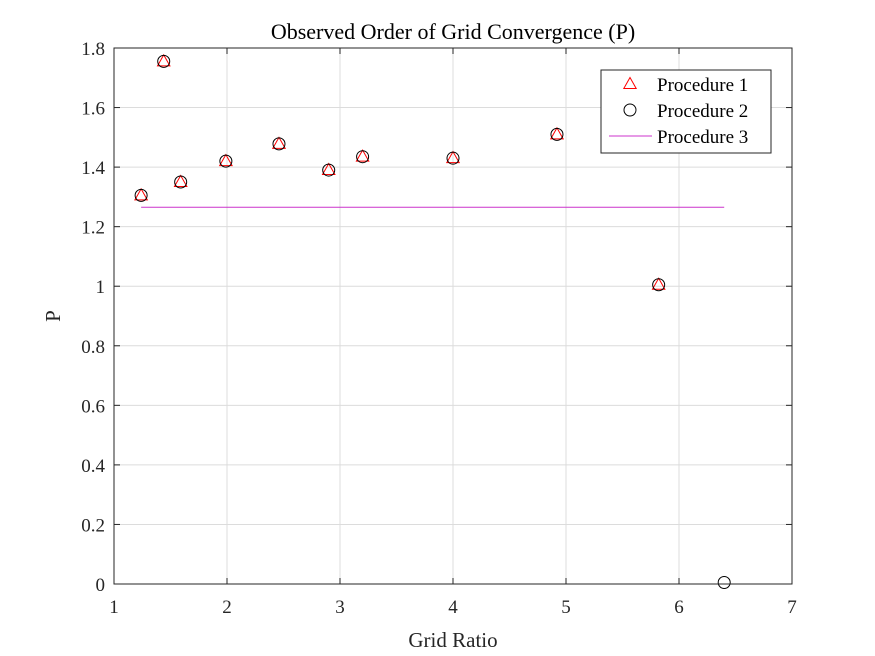  I want to click on legend-label: Procedure 3, so click(702, 137).